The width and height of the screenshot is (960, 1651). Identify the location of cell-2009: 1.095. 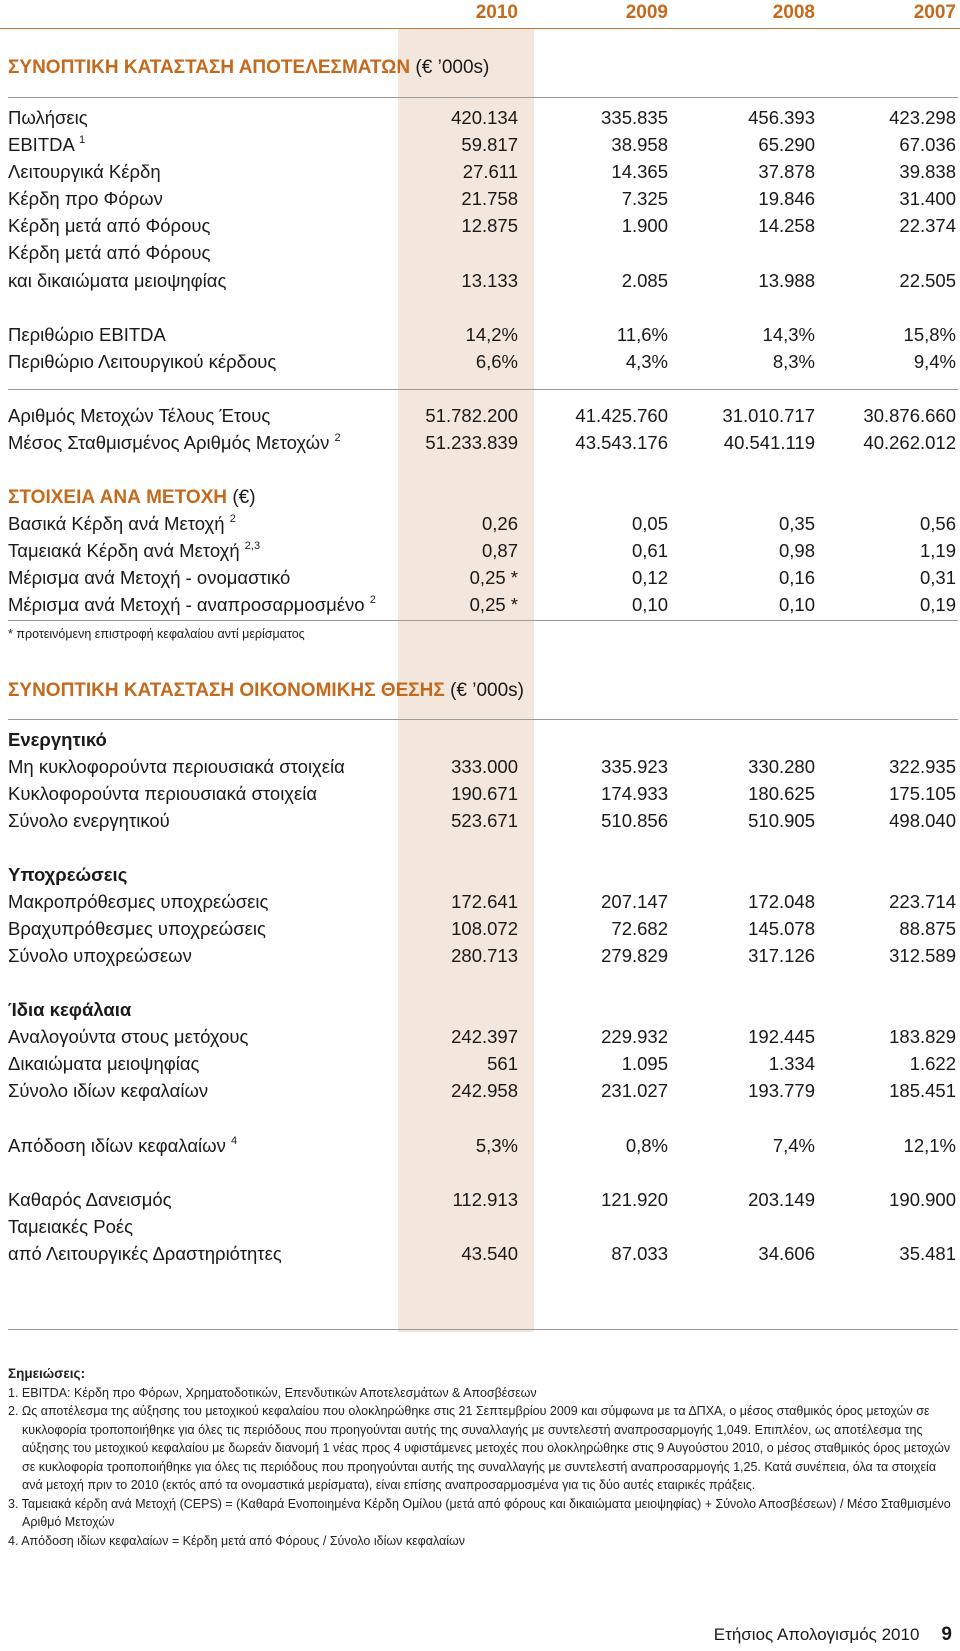
(644, 1063).